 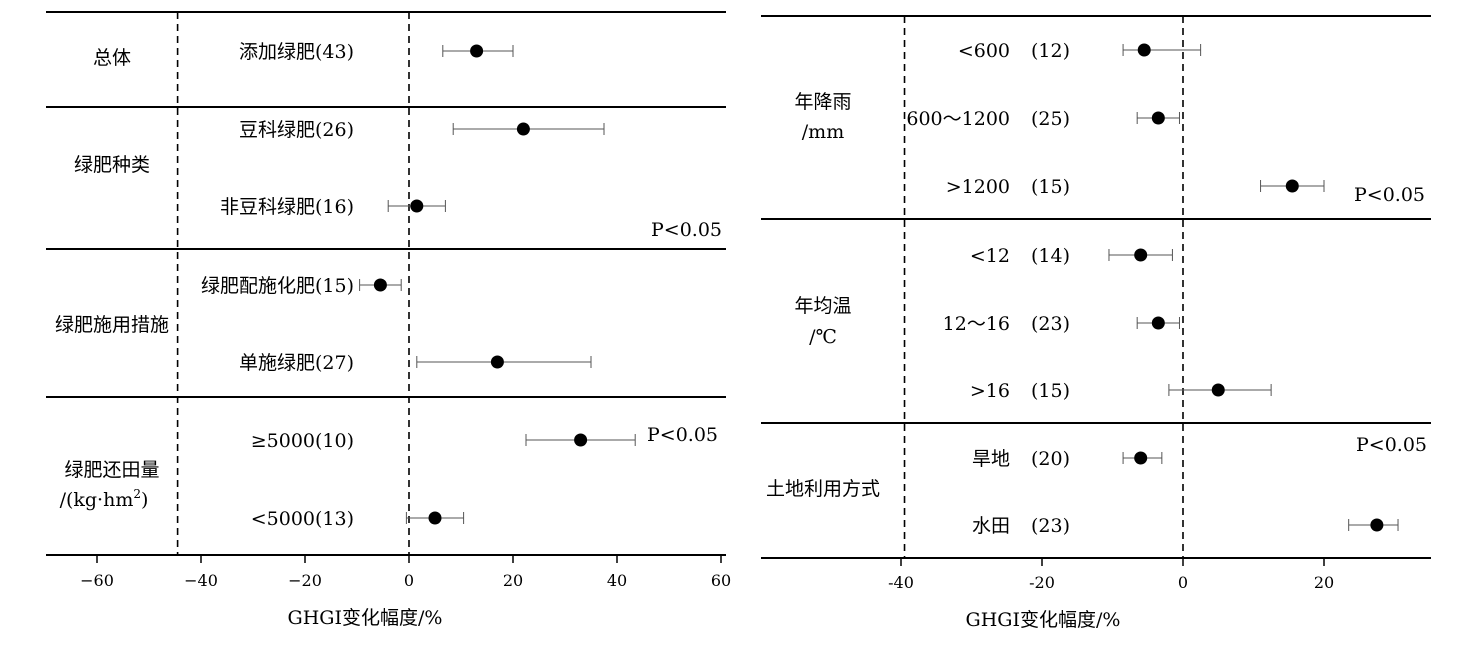 I want to click on row-sample-size: (25), so click(x=1050, y=119).